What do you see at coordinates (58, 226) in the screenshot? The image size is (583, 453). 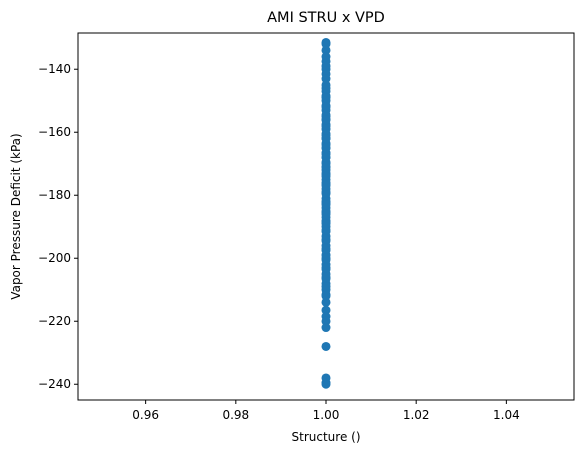 I see `y-axis-ticks: −140 −160 −180 −200 −220 −240` at bounding box center [58, 226].